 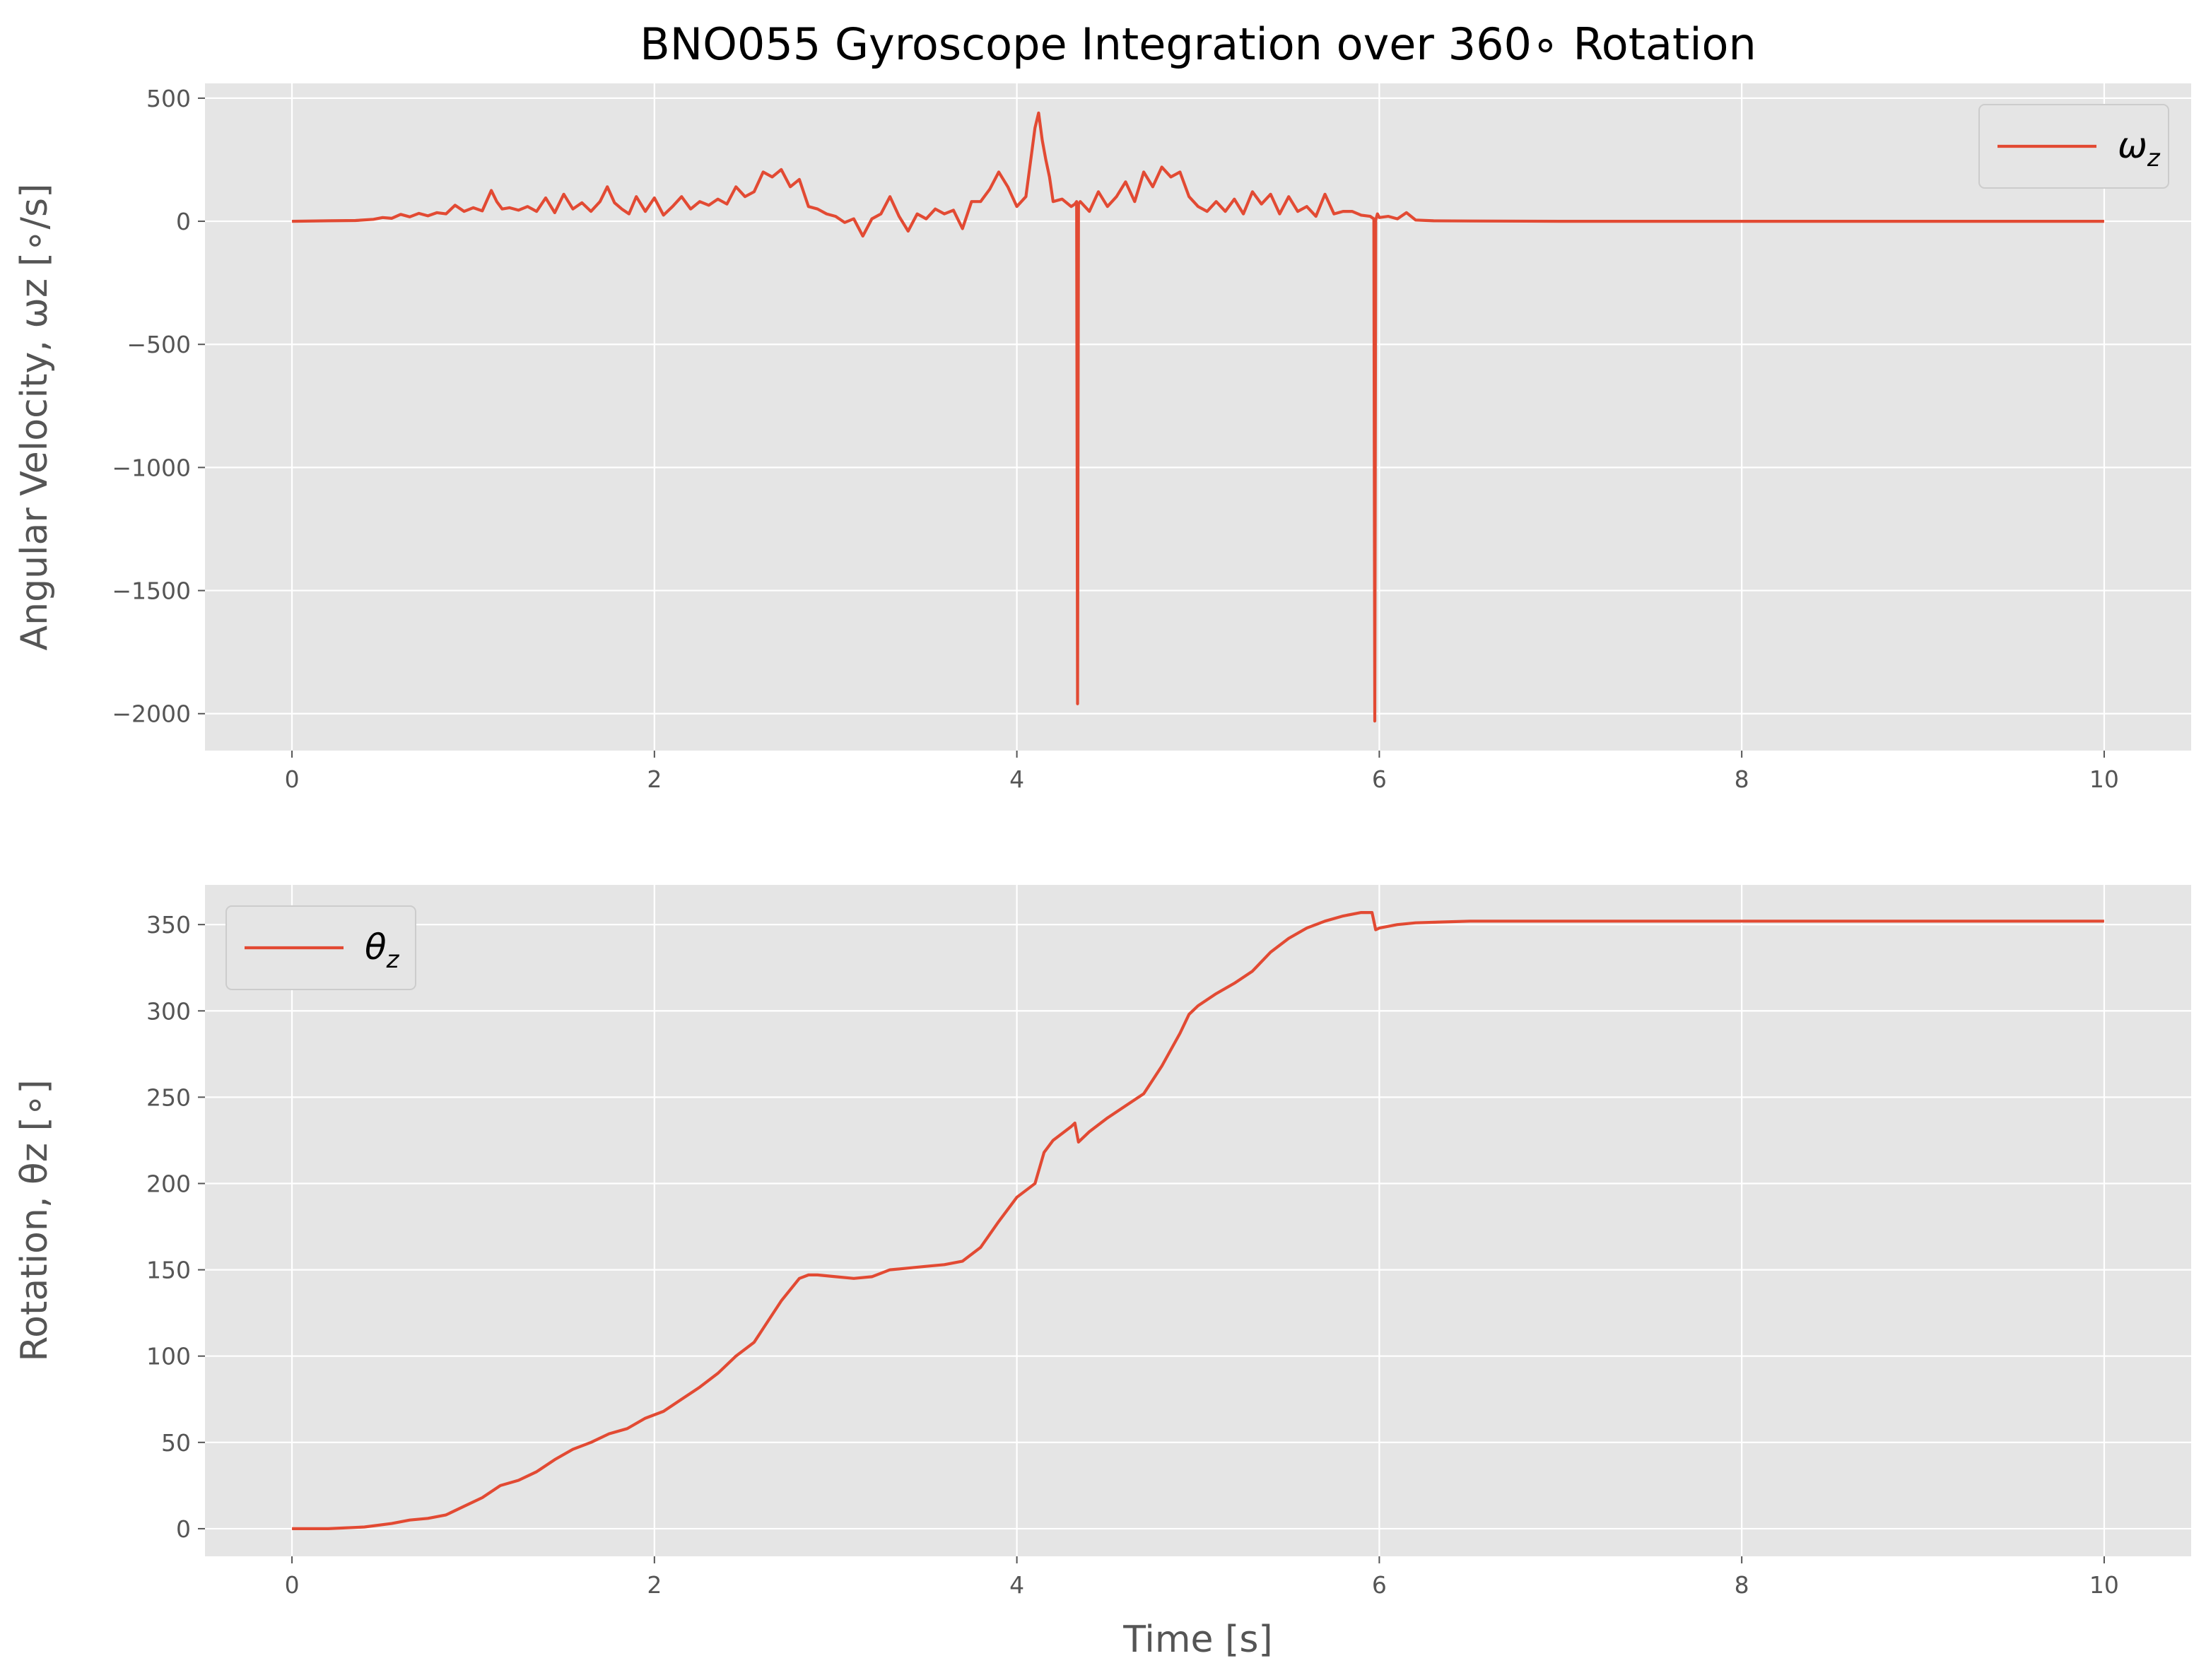 I want to click on y-tick-label: −500, so click(x=159, y=344).